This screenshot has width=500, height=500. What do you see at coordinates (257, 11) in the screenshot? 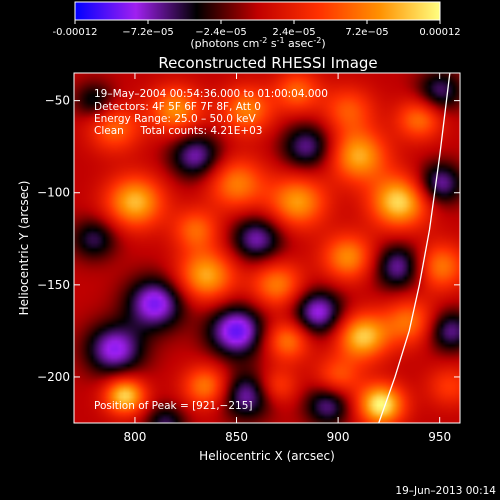
I see `colorbar` at bounding box center [257, 11].